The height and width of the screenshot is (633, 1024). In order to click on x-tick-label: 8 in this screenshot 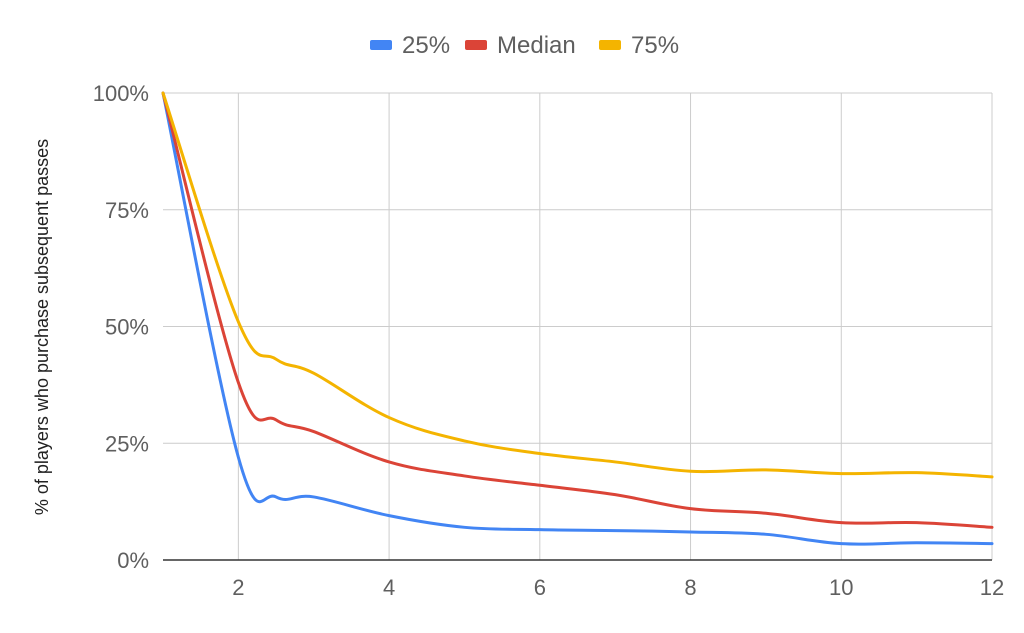, I will do `click(690, 587)`.